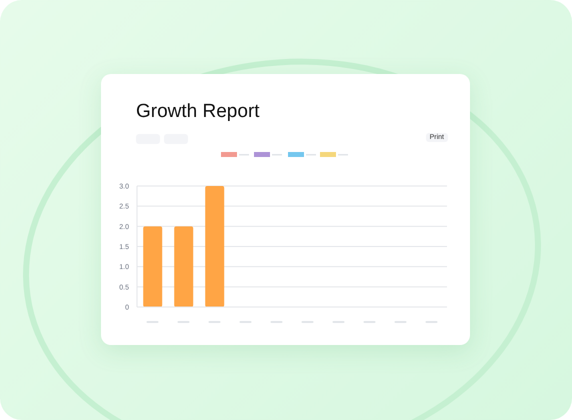 The height and width of the screenshot is (420, 572). What do you see at coordinates (198, 112) in the screenshot?
I see `chart-title: Growth Report` at bounding box center [198, 112].